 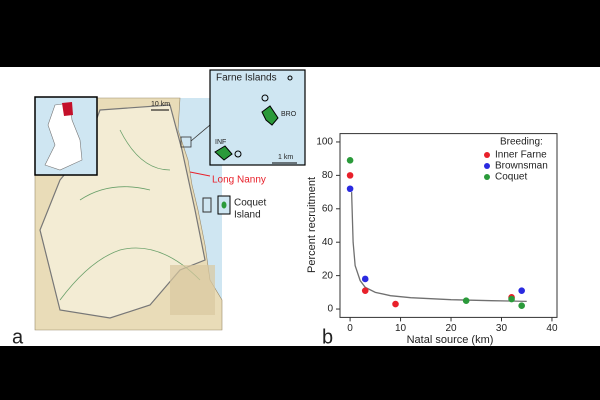 What do you see at coordinates (239, 180) in the screenshot?
I see `site-label: Long Nanny` at bounding box center [239, 180].